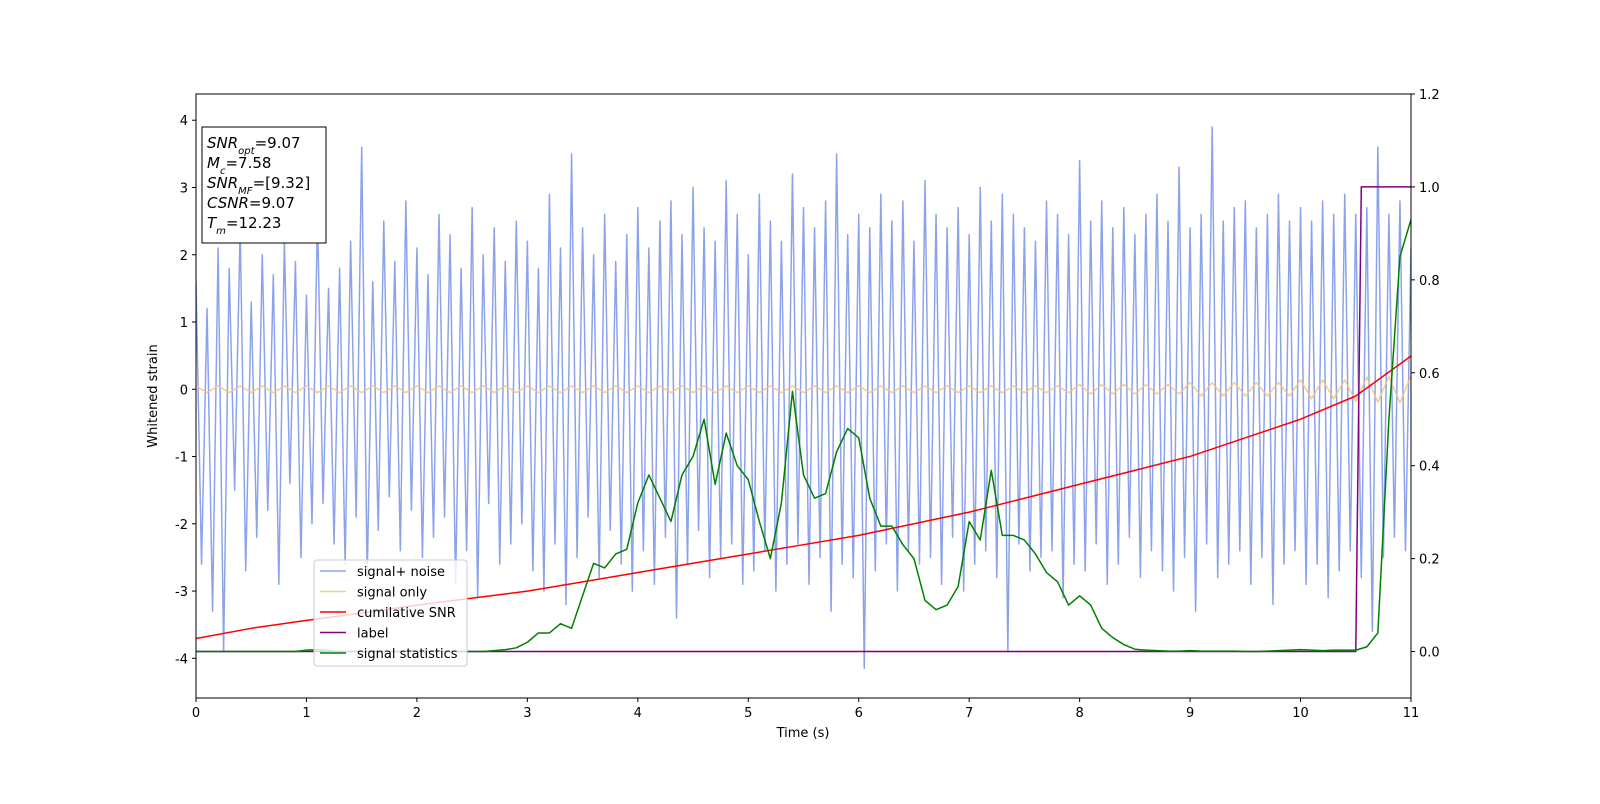 This screenshot has width=1600, height=804. What do you see at coordinates (184, 390) in the screenshot?
I see `y-tick-label: 0` at bounding box center [184, 390].